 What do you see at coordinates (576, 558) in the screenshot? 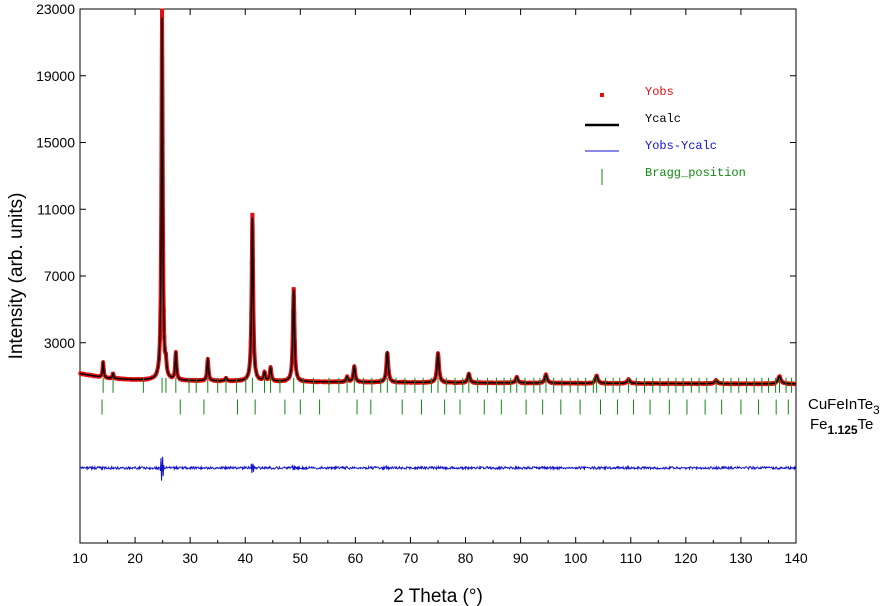
I see `x-tick-label: 100` at bounding box center [576, 558].